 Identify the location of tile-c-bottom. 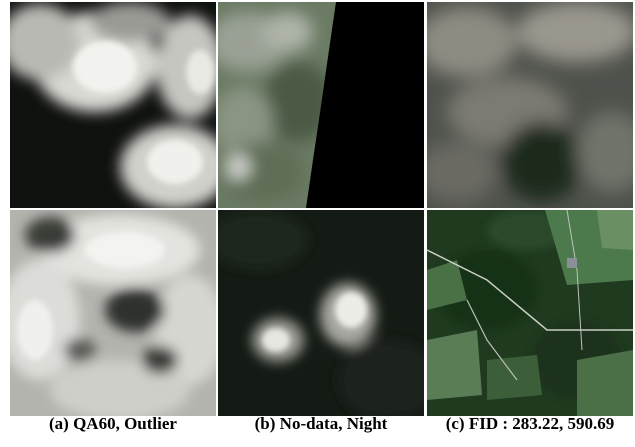
(530, 313).